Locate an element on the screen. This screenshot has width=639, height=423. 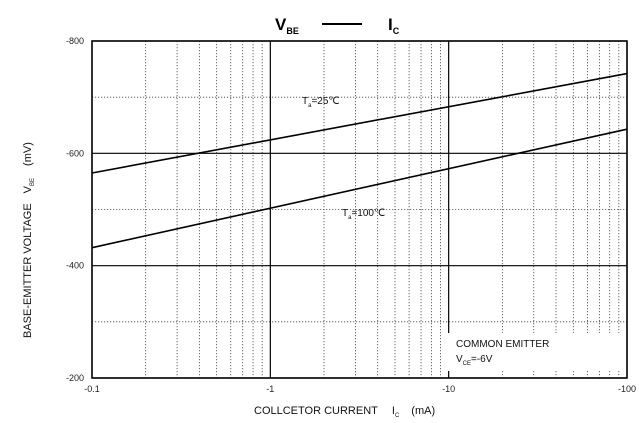
x-tick-labels: -0.1 -1 -10 -100 is located at coordinates (360, 389).